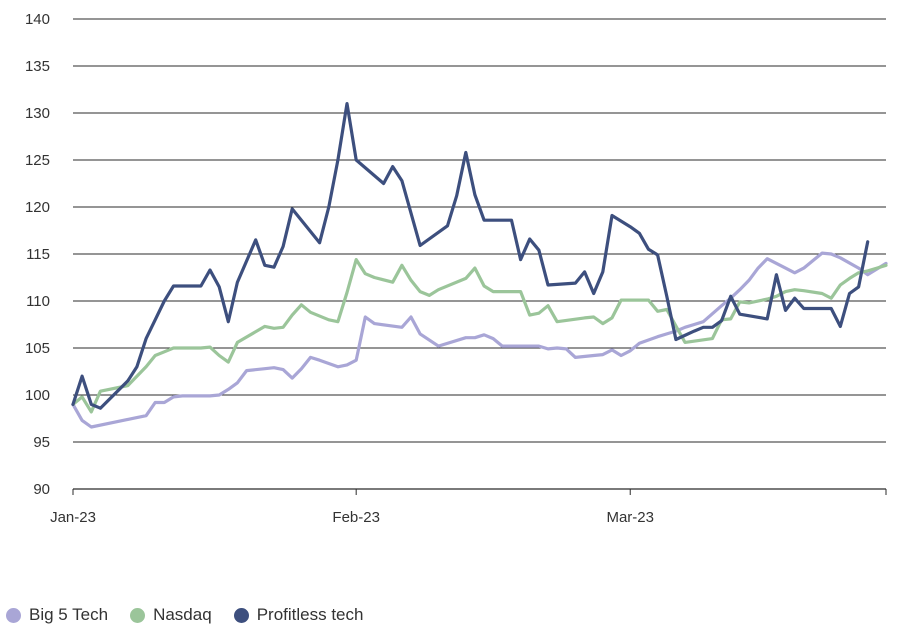 The height and width of the screenshot is (633, 900). Describe the element at coordinates (310, 614) in the screenshot. I see `legend-label: Profitless tech` at that location.